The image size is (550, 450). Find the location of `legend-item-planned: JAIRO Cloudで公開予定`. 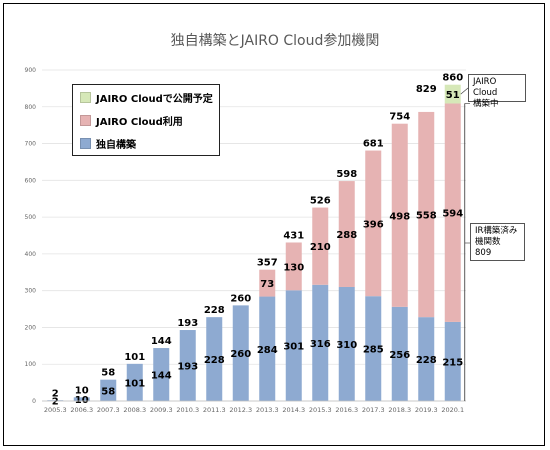

legend-item-planned: JAIRO Cloudで公開予定 is located at coordinates (146, 97).